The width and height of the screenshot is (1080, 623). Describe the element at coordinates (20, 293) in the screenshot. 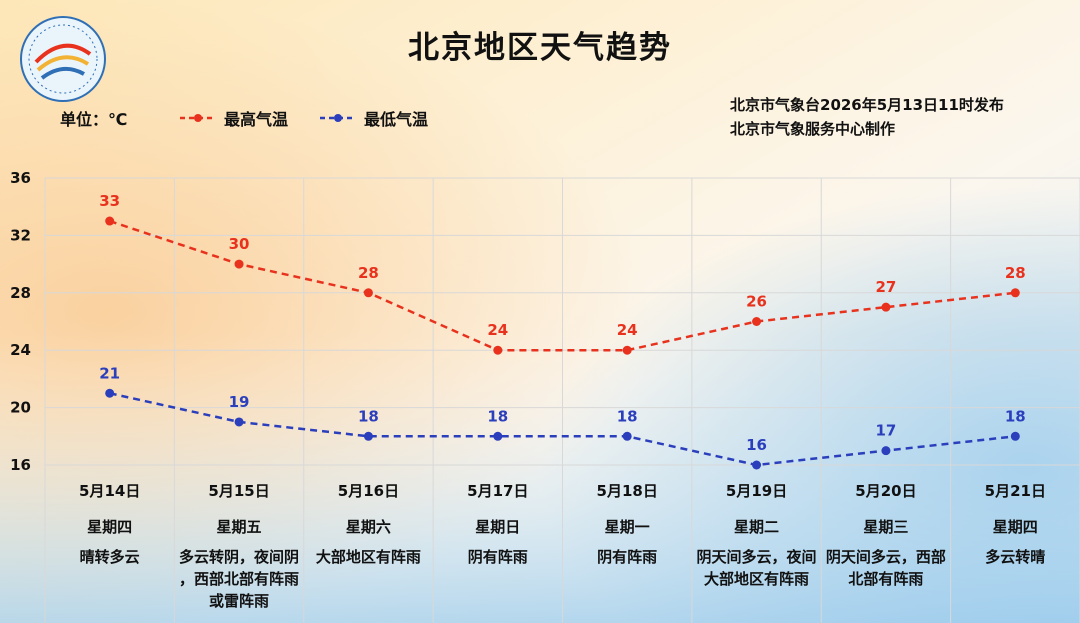

I see `y-tick-label: 28` at that location.